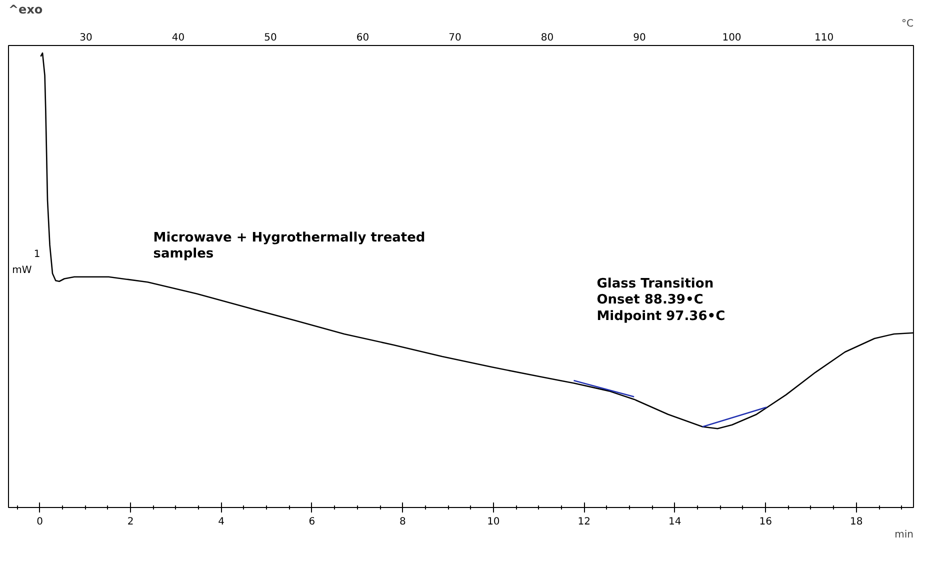 This screenshot has width=939, height=578. I want to click on x2-tick-label: 90, so click(639, 38).